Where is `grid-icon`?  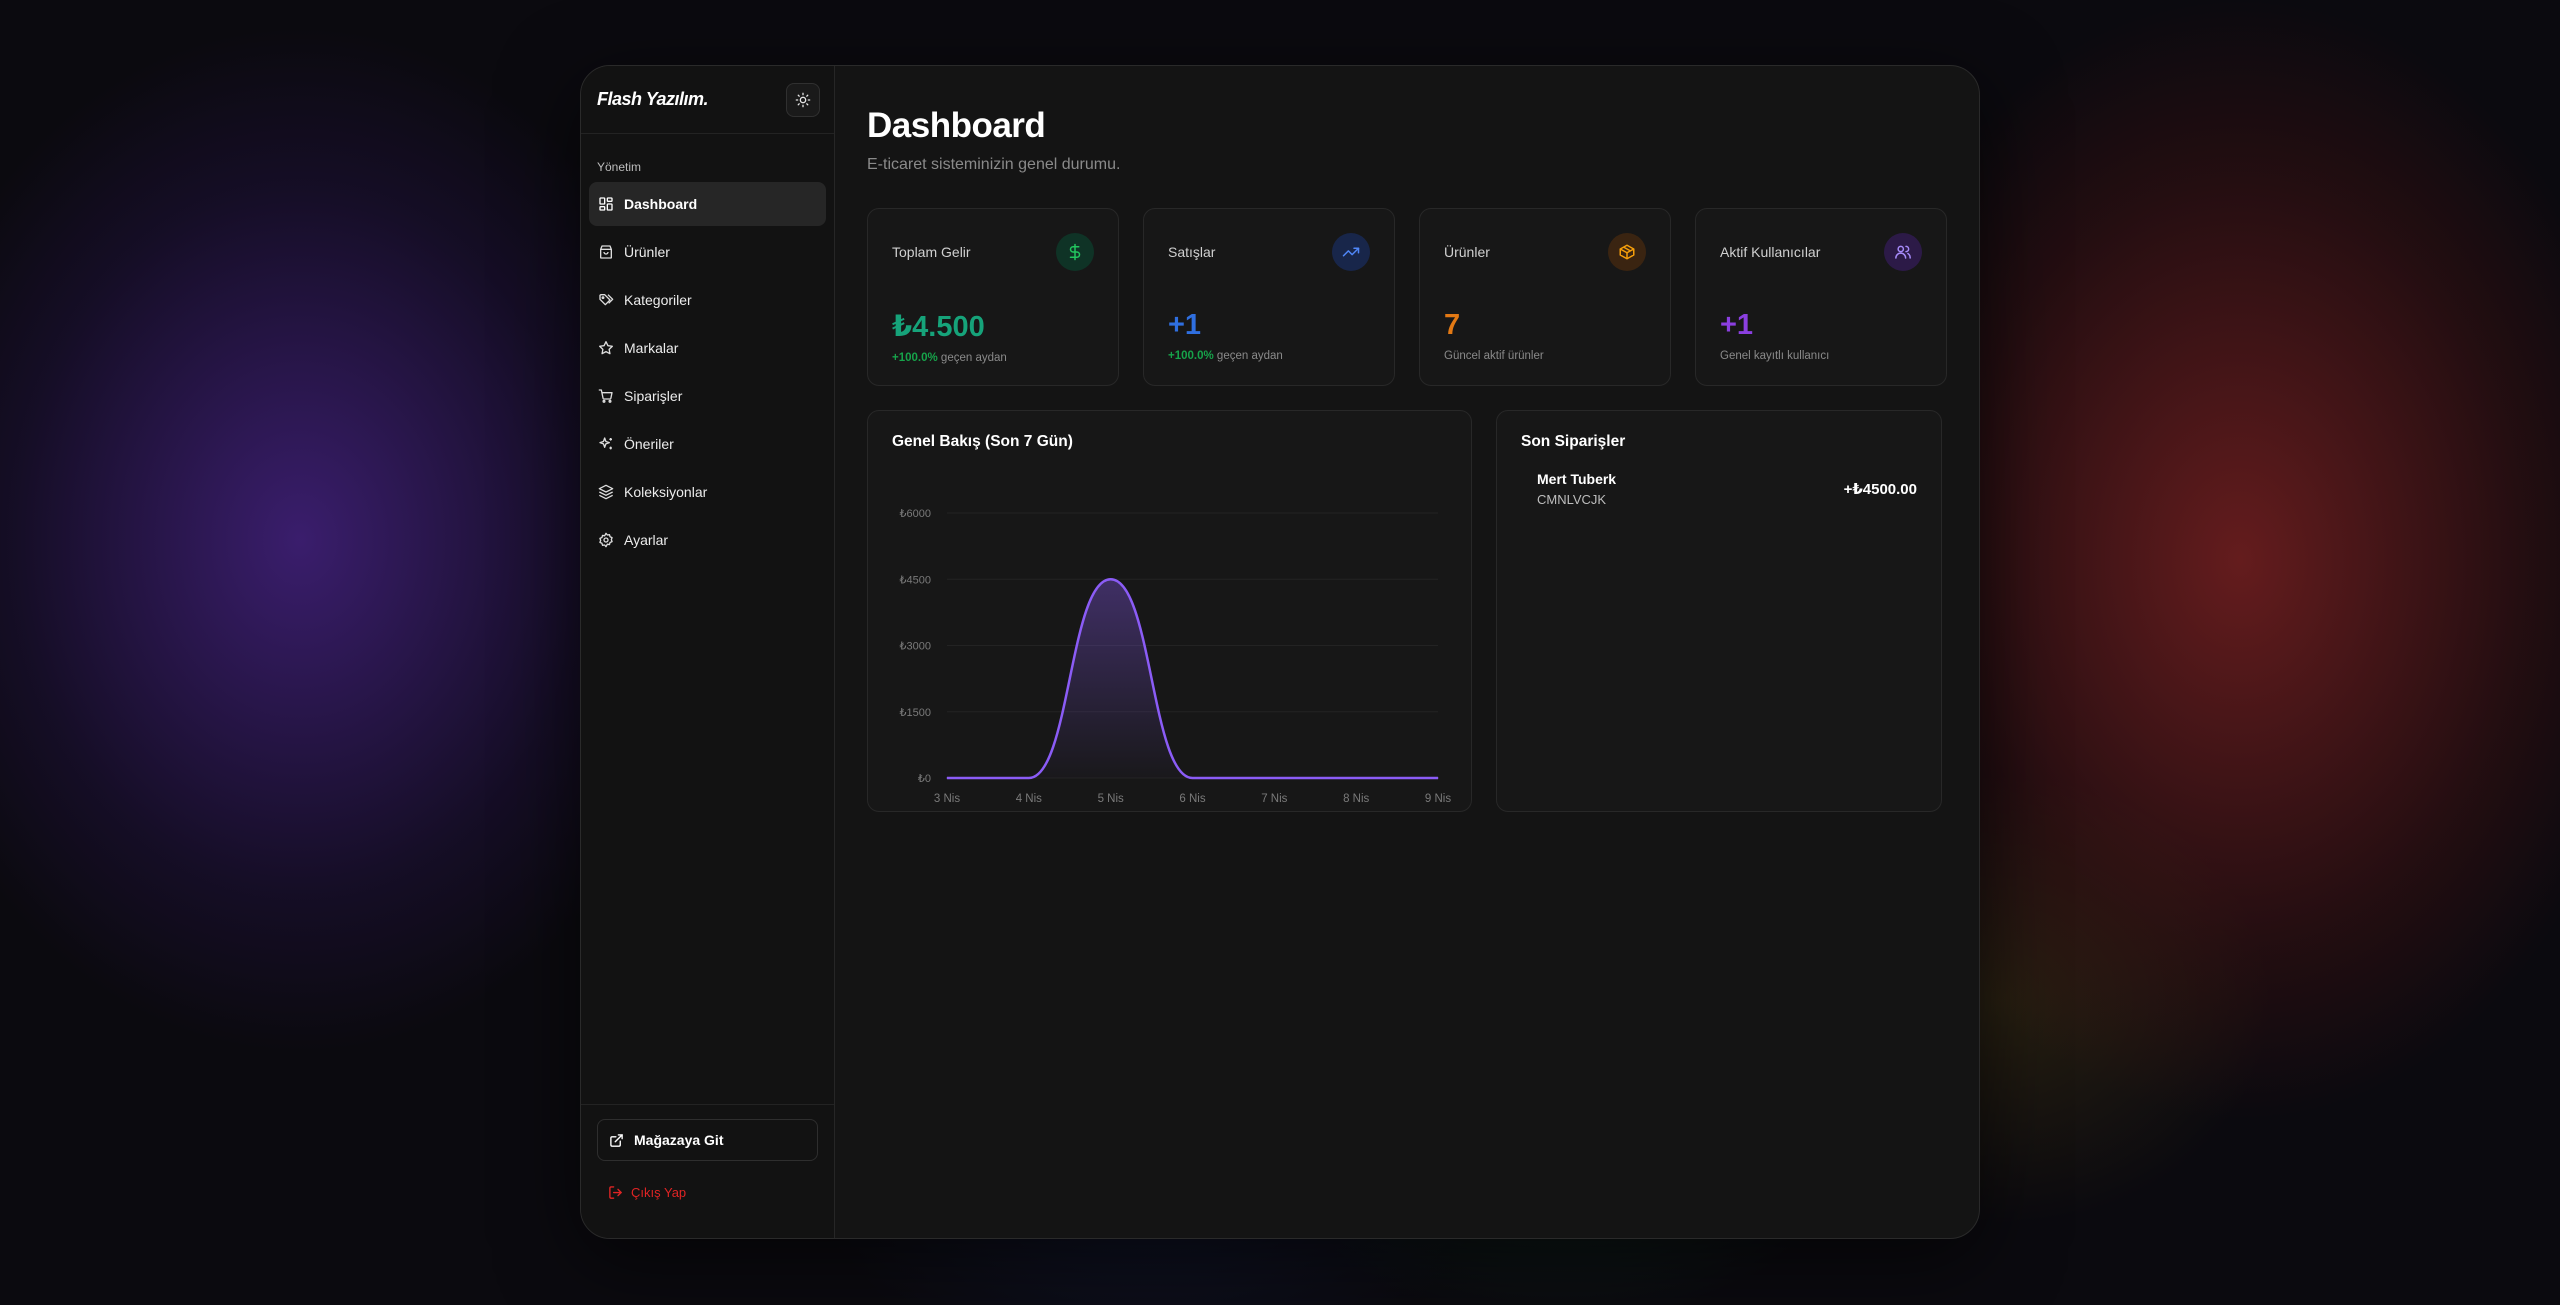
grid-icon is located at coordinates (606, 204).